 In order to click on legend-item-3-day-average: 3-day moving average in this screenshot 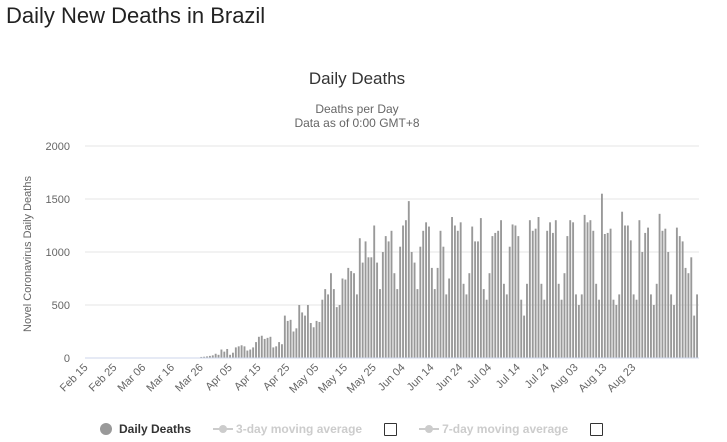, I will do `click(276, 429)`.